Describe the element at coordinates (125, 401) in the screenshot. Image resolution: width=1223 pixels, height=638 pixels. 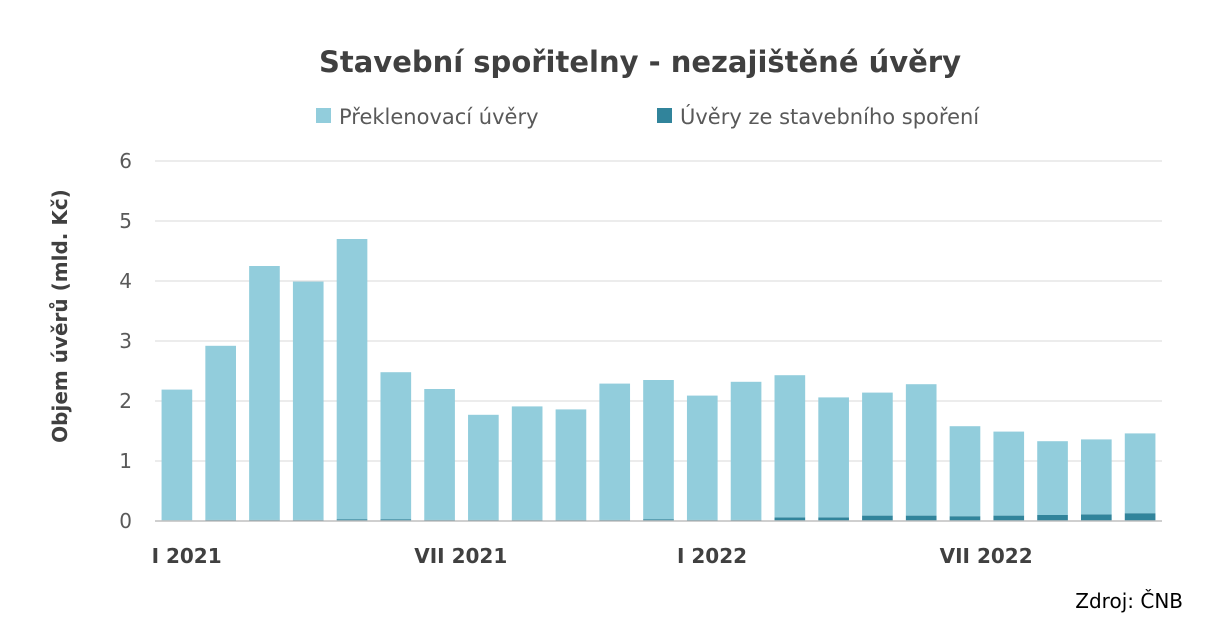
I see `y-tick-label: 2` at that location.